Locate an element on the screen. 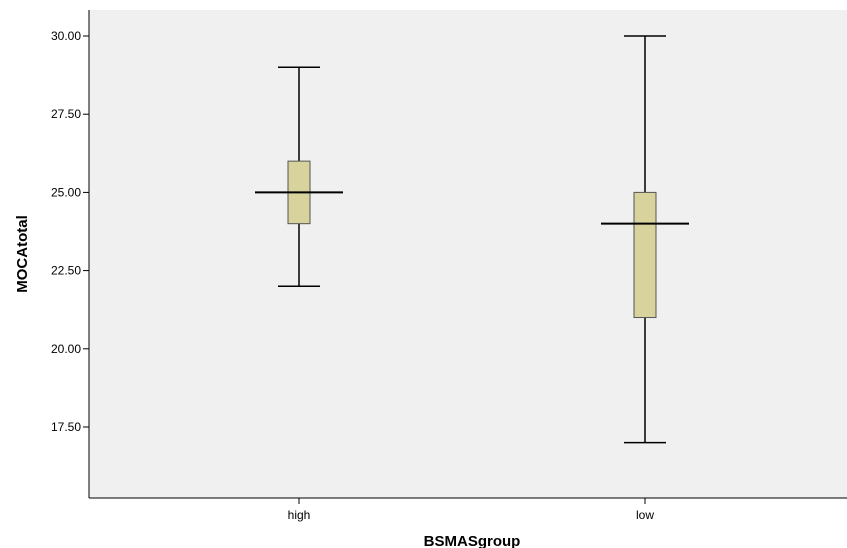 This screenshot has width=847, height=548. x-tick-label: low is located at coordinates (645, 515).